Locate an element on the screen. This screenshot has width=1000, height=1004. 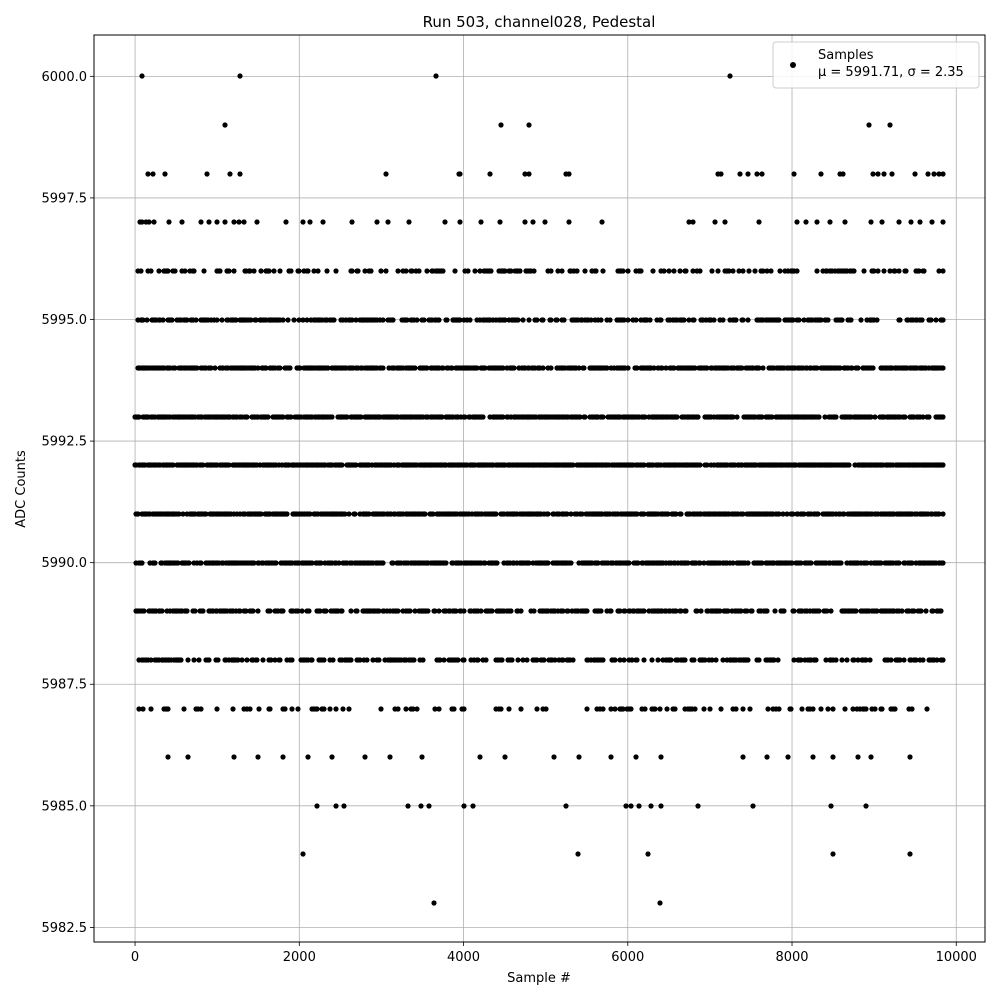
y-tick-label: 5992.5 is located at coordinates (65, 442).